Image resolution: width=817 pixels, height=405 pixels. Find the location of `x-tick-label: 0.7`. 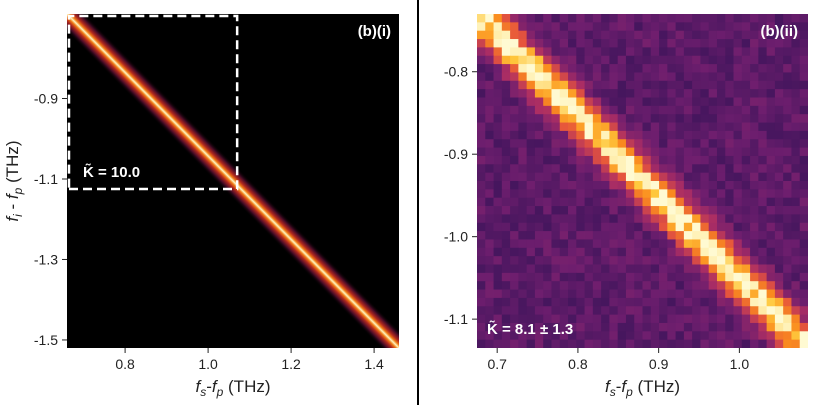

x-tick-label: 0.7 is located at coordinates (497, 364).